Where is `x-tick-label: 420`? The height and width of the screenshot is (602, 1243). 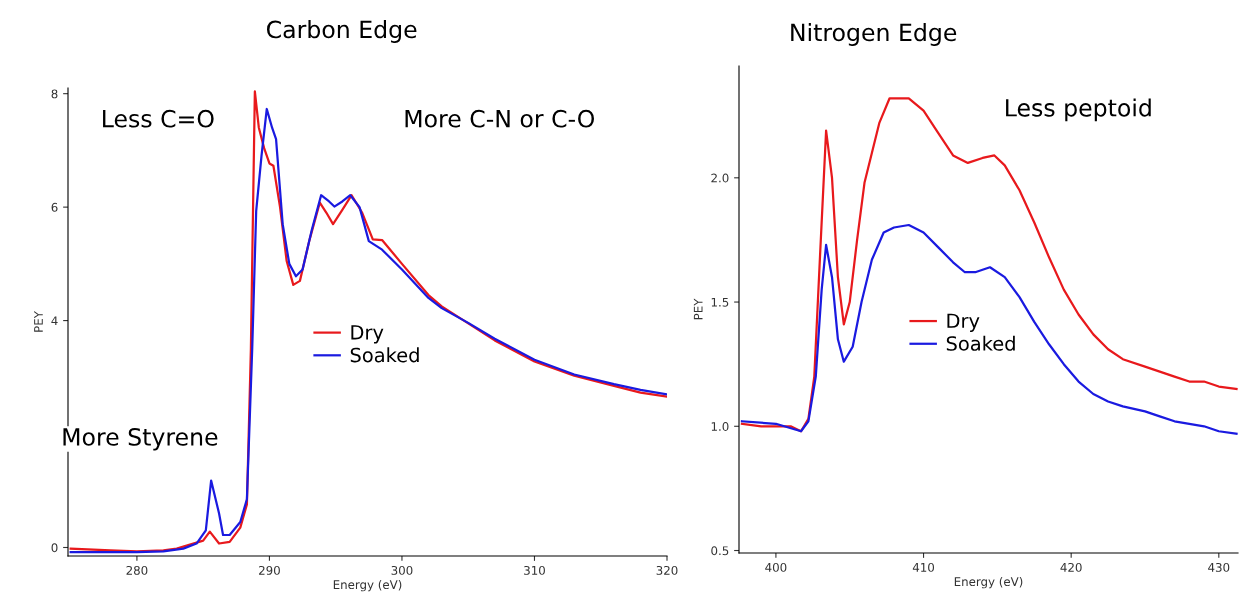 x-tick-label: 420 is located at coordinates (1071, 567).